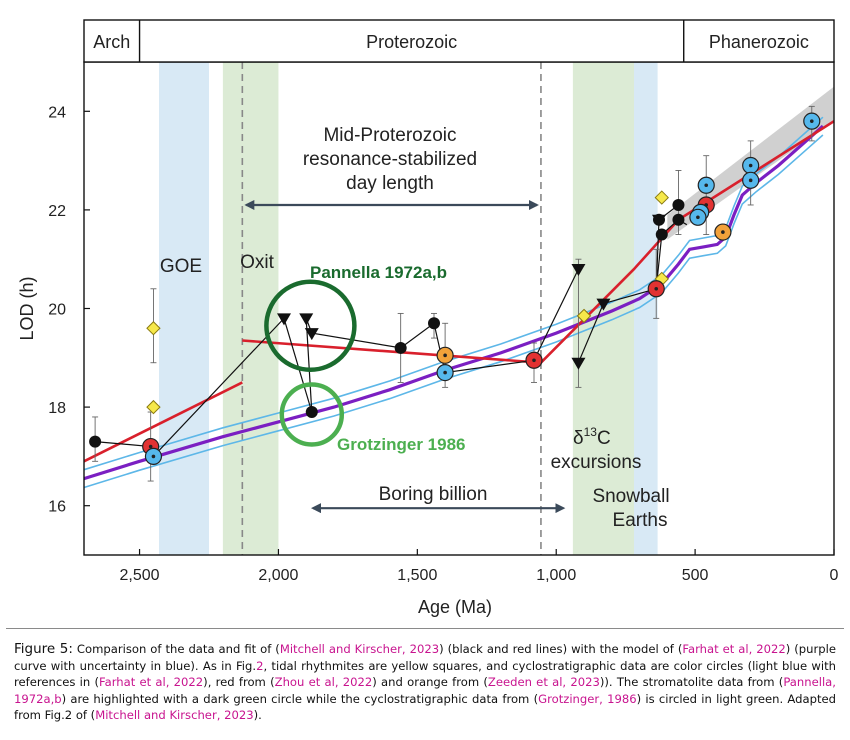 This screenshot has height=740, width=850. Describe the element at coordinates (630, 496) in the screenshot. I see `snowball-label: Snowball` at that location.